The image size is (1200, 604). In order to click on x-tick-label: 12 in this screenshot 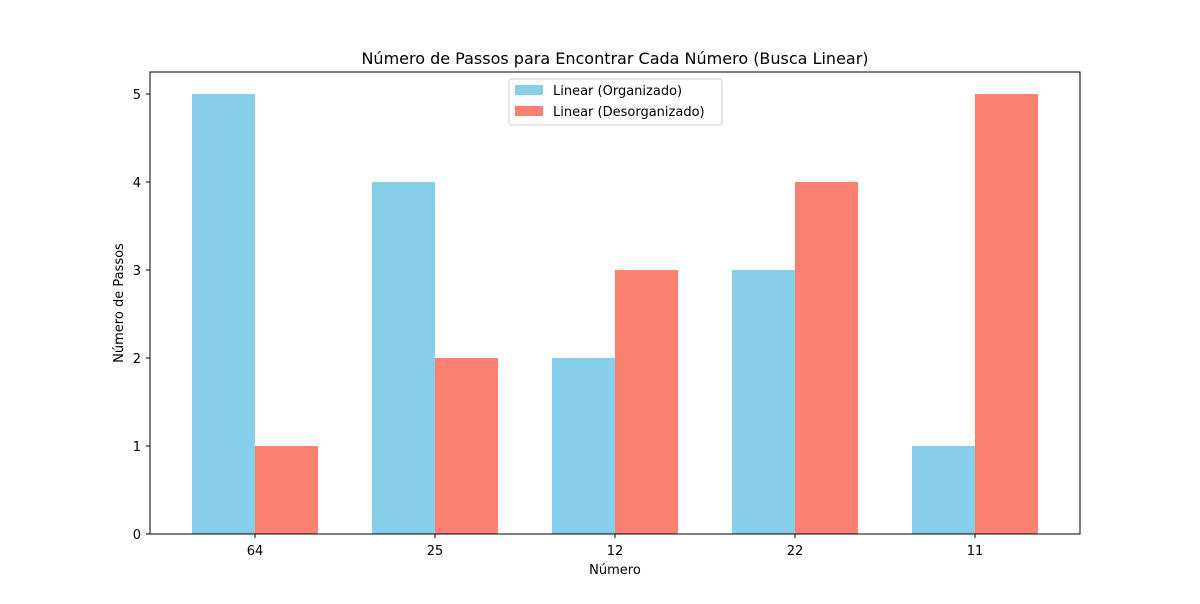, I will do `click(615, 551)`.